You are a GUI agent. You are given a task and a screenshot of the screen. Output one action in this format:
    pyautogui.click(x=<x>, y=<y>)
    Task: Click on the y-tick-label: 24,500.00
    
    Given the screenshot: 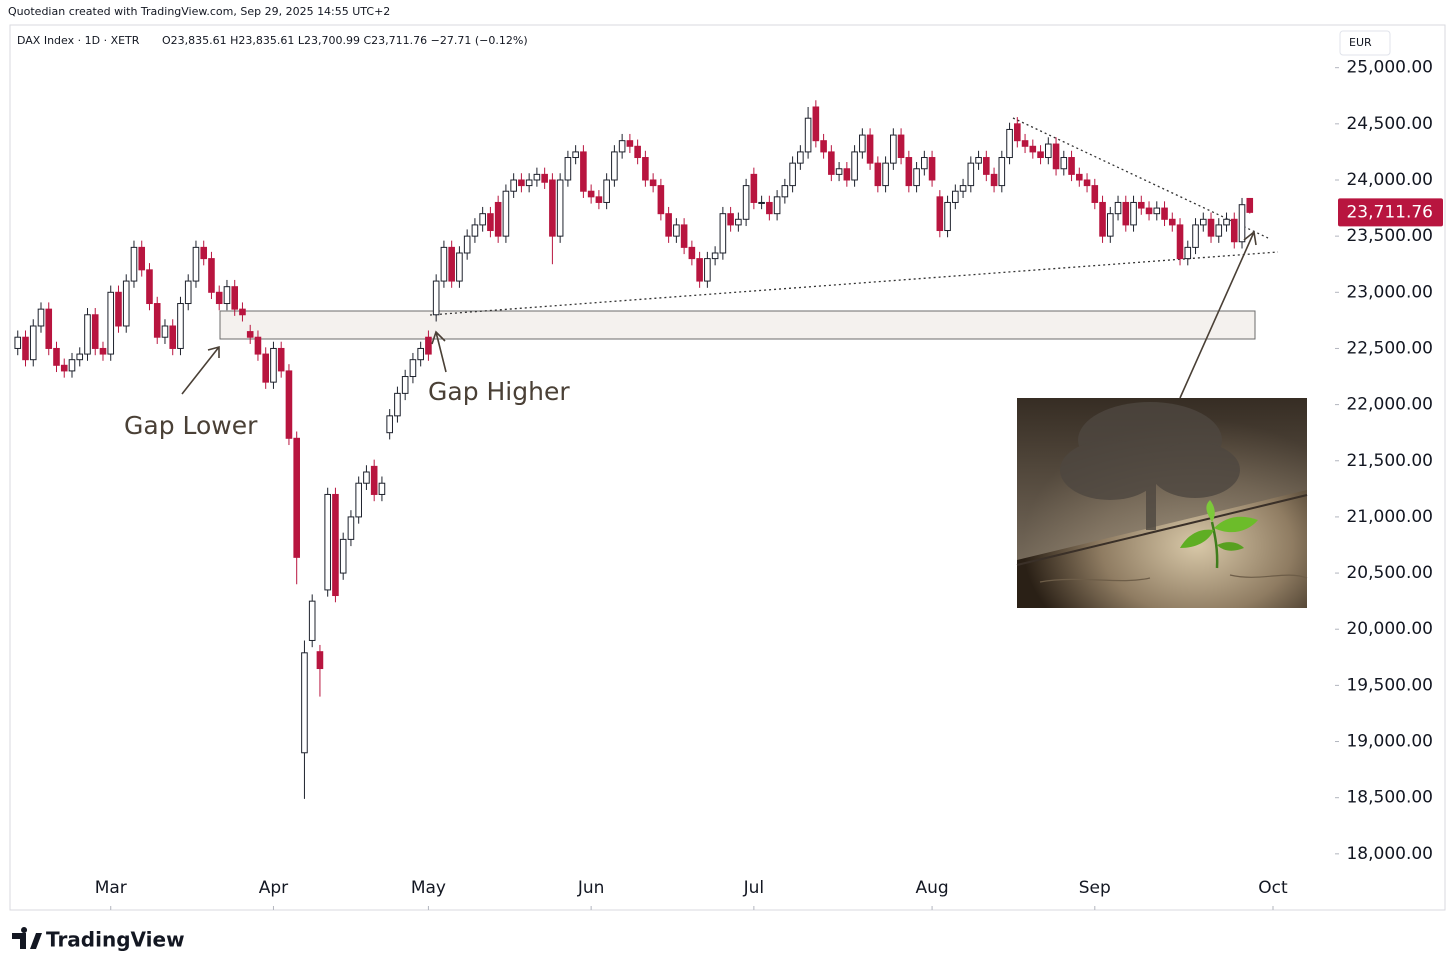 What is the action you would take?
    pyautogui.click(x=1389, y=124)
    